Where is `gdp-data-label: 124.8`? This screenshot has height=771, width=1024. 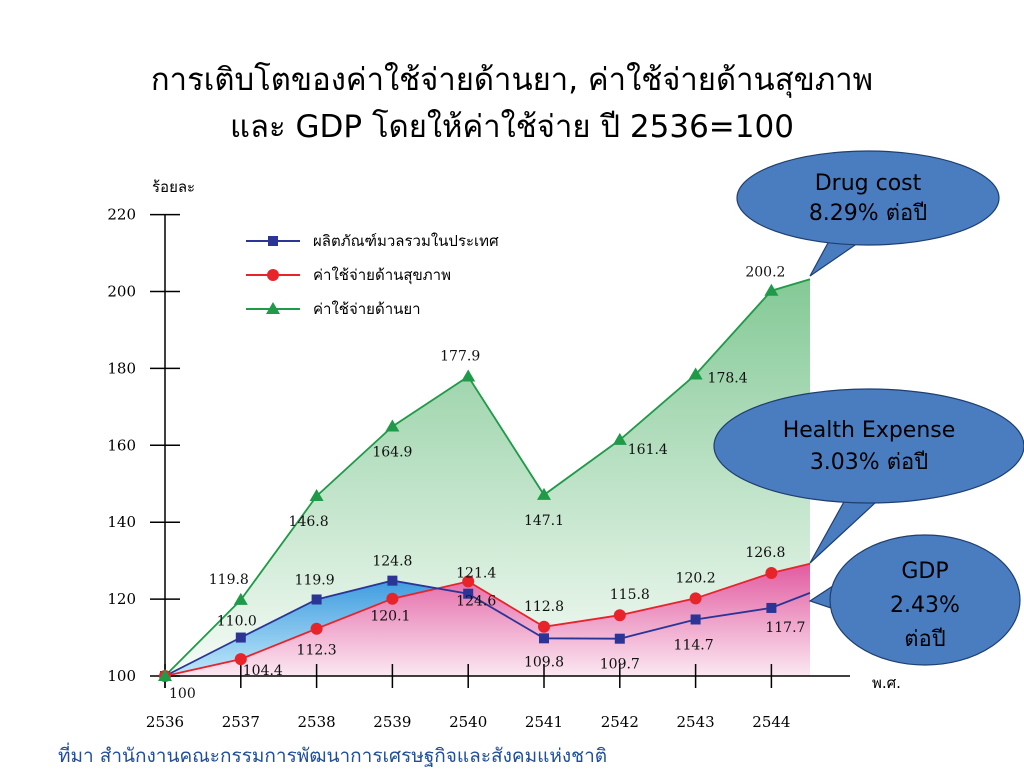
gdp-data-label: 124.8 is located at coordinates (392, 562).